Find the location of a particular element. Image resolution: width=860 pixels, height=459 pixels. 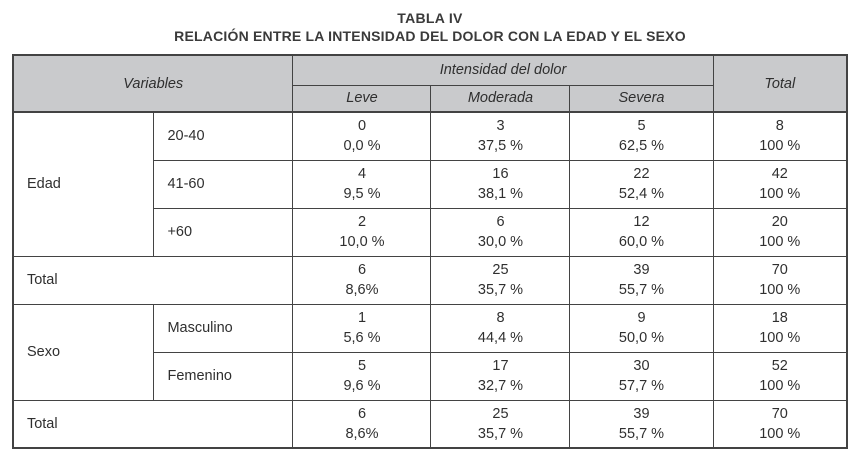

cell-severa: 39 55,7 % is located at coordinates (641, 424).